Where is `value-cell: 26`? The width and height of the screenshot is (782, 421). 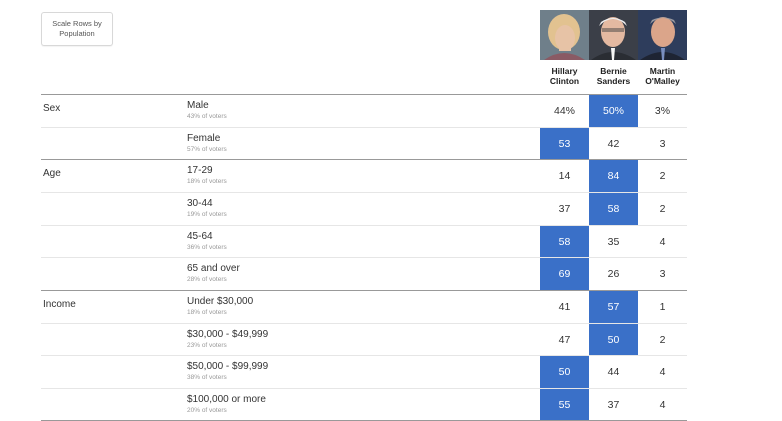 value-cell: 26 is located at coordinates (613, 274).